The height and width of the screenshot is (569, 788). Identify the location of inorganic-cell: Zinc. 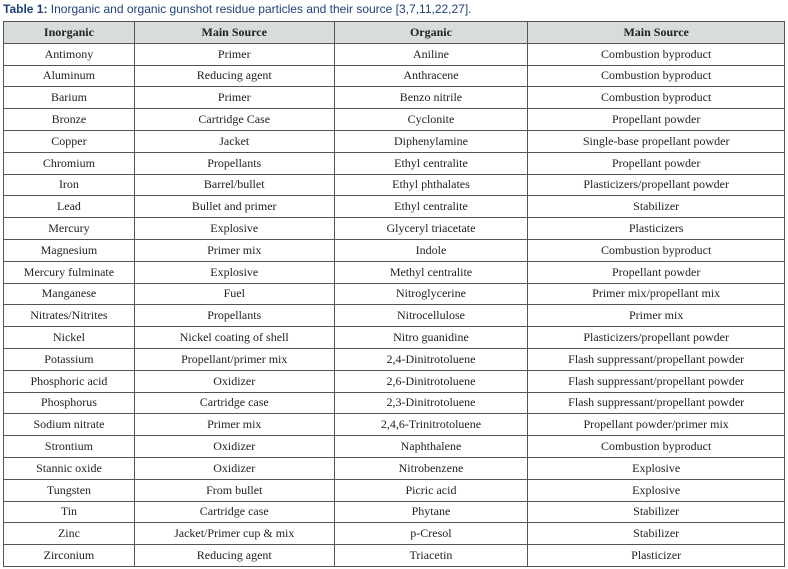
(69, 534).